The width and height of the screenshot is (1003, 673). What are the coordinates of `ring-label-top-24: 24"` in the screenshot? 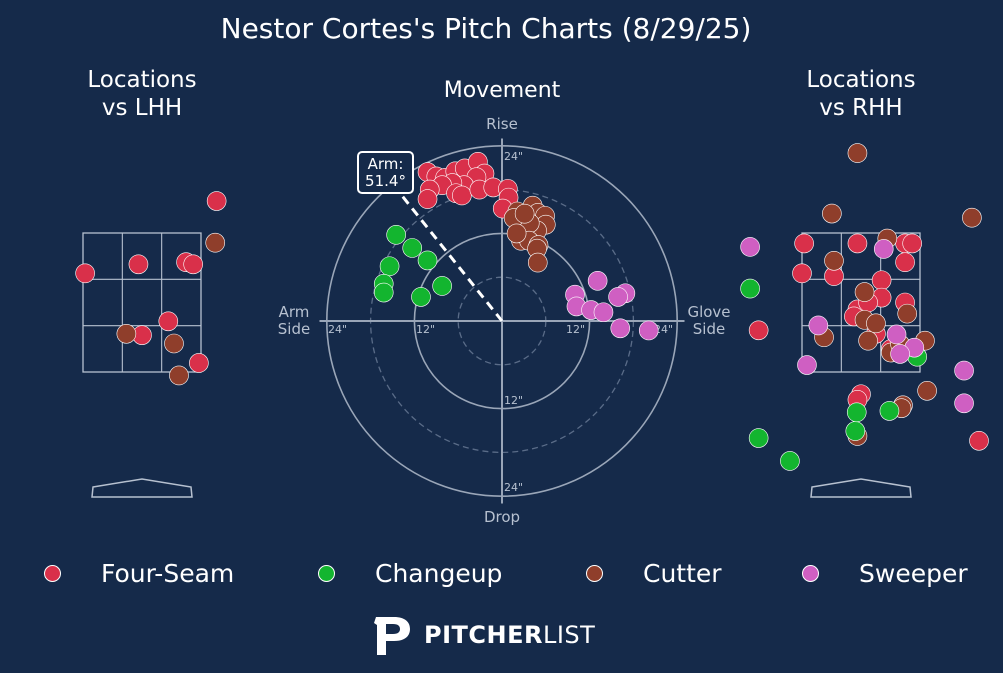 It's located at (513, 156).